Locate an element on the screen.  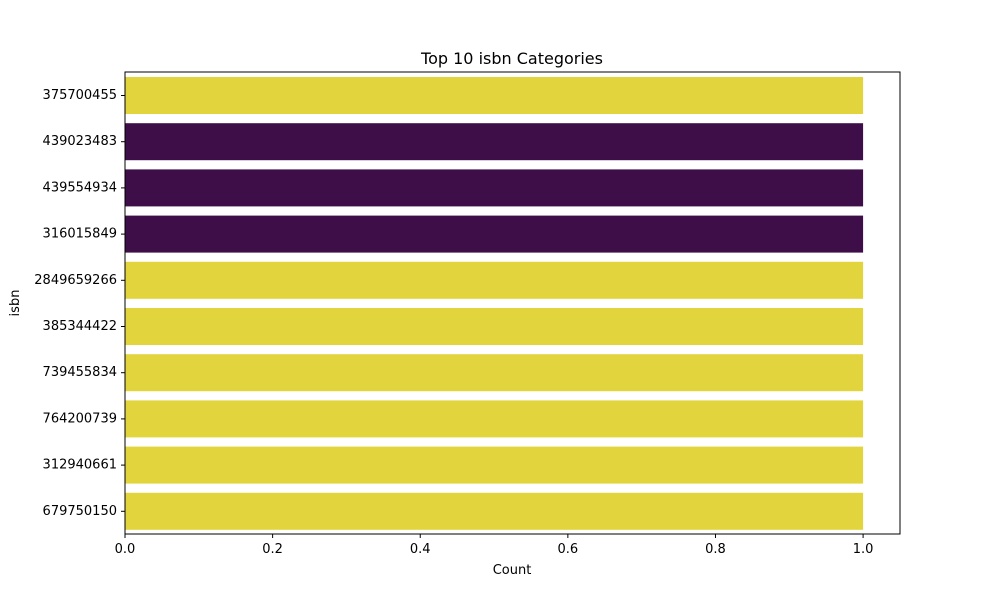
x-tick-label: 0.2 is located at coordinates (272, 549).